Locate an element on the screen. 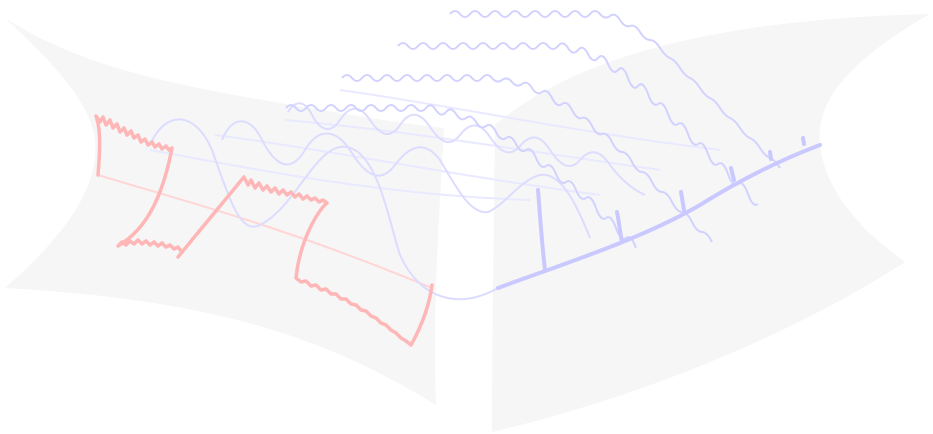 The height and width of the screenshot is (434, 933). red-step-left is located at coordinates (138, 183).